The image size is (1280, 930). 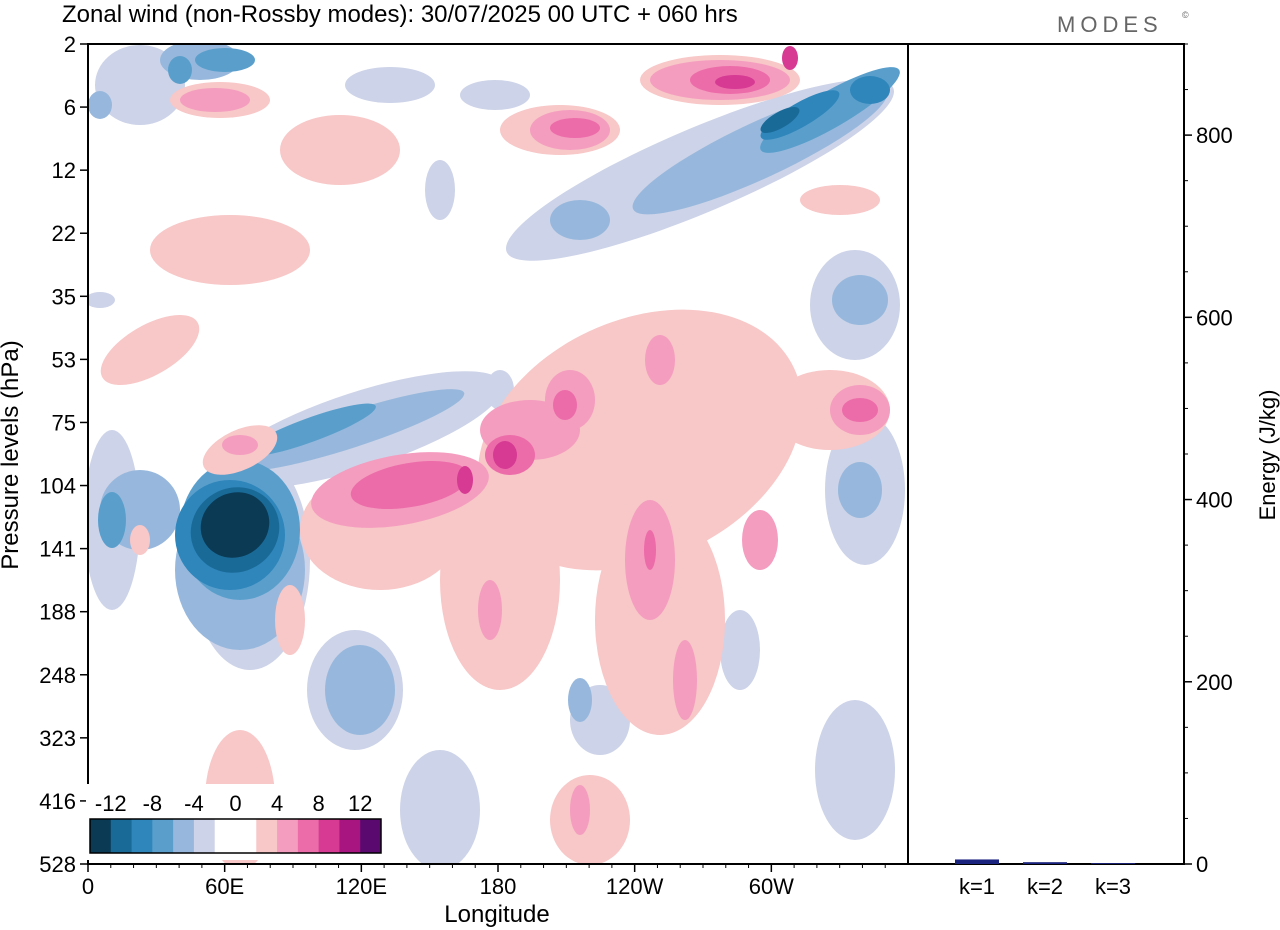 I want to click on y-tick-label: 104, so click(x=57, y=486).